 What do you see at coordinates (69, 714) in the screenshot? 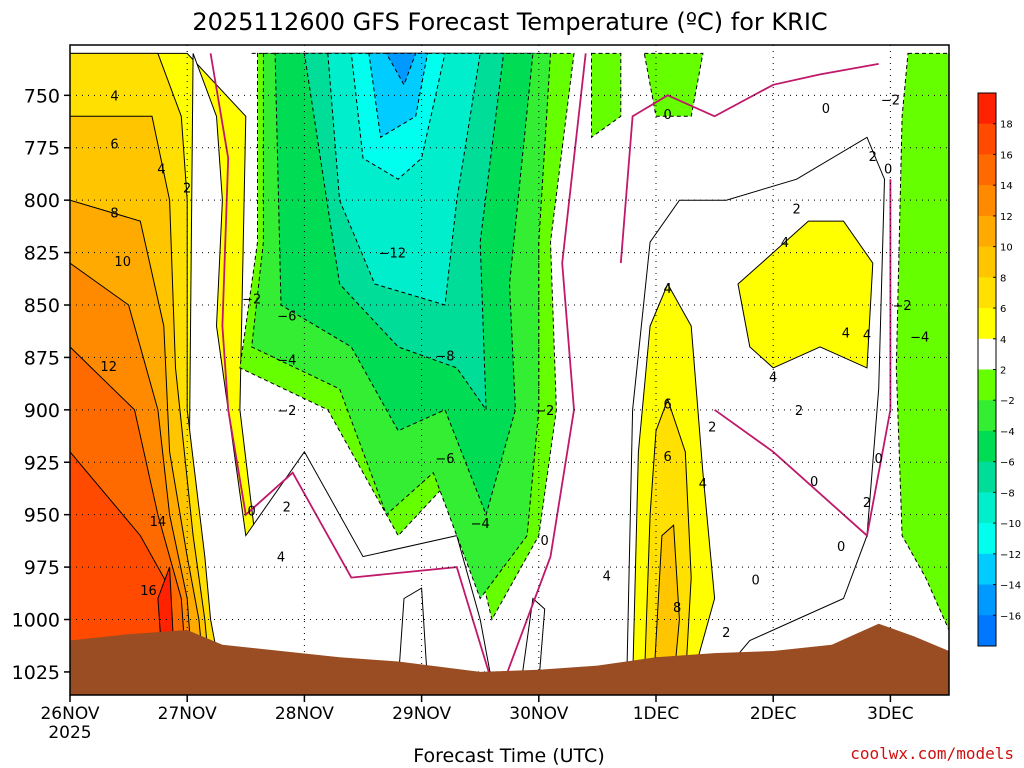
I see `x-tick-label-26NOV: 26NOV` at bounding box center [69, 714].